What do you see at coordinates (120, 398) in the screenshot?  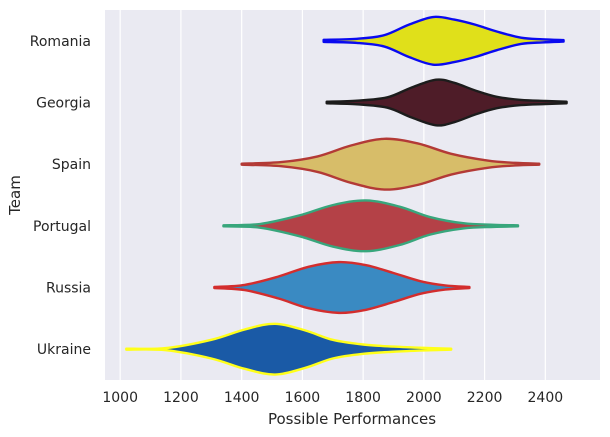 I see `x-tick-label: 1000` at bounding box center [120, 398].